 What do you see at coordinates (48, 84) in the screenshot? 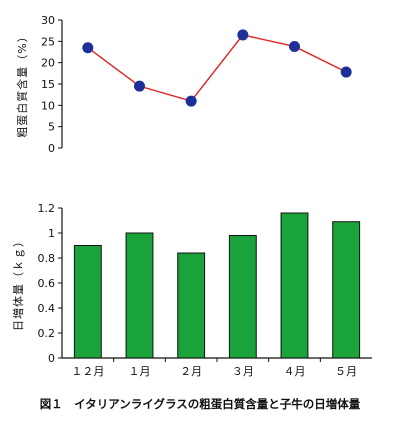
I see `y-tick-label-protein: 15` at bounding box center [48, 84].